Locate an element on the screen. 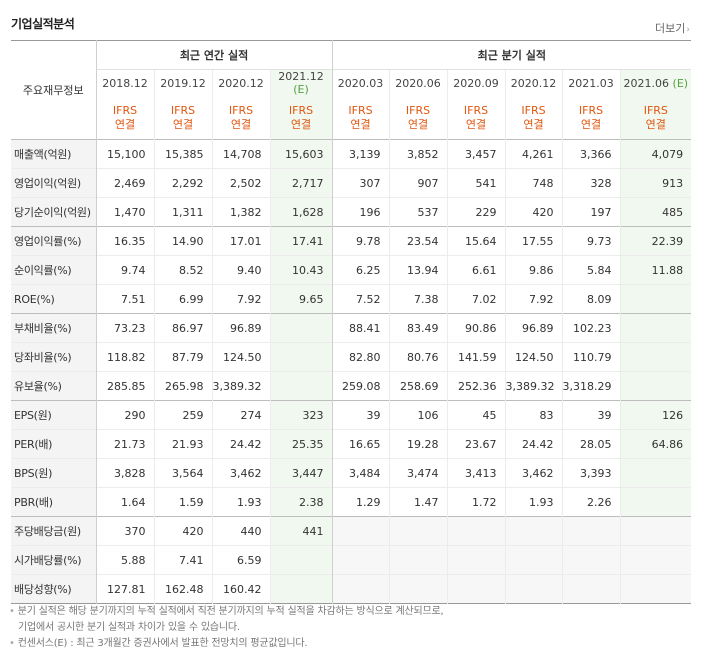 The width and height of the screenshot is (706, 669). table-cell: 118.82 is located at coordinates (124, 357).